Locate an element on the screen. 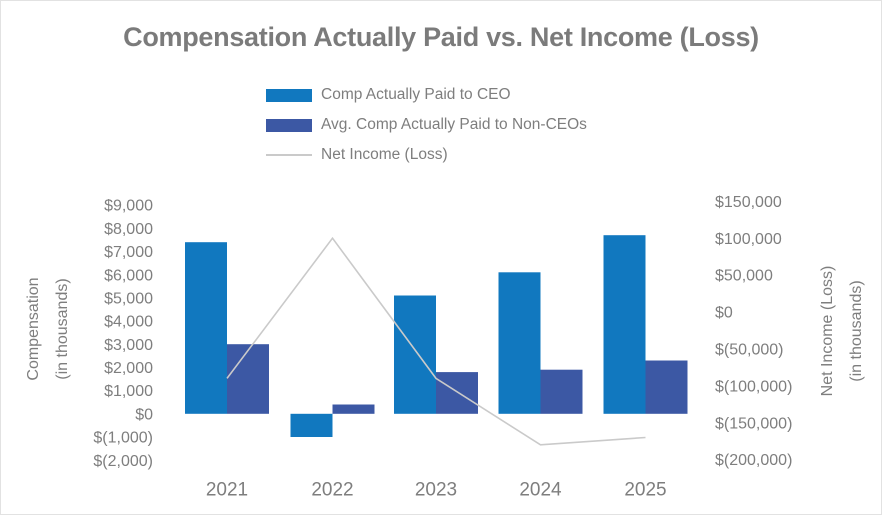  left-axis-tick-label: $3,000 is located at coordinates (128, 345).